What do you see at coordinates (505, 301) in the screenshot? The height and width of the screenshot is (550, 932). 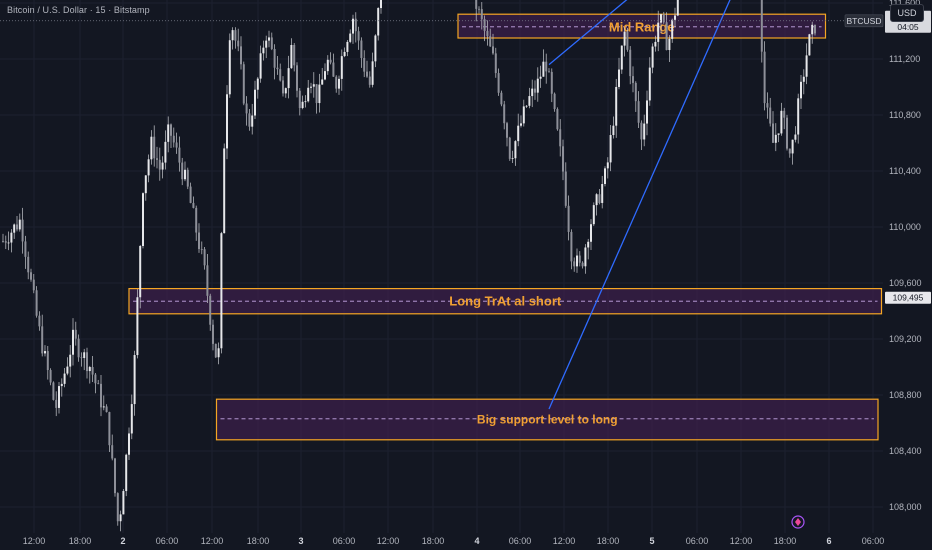 I see `zone-2: Long TrAt al short` at bounding box center [505, 301].